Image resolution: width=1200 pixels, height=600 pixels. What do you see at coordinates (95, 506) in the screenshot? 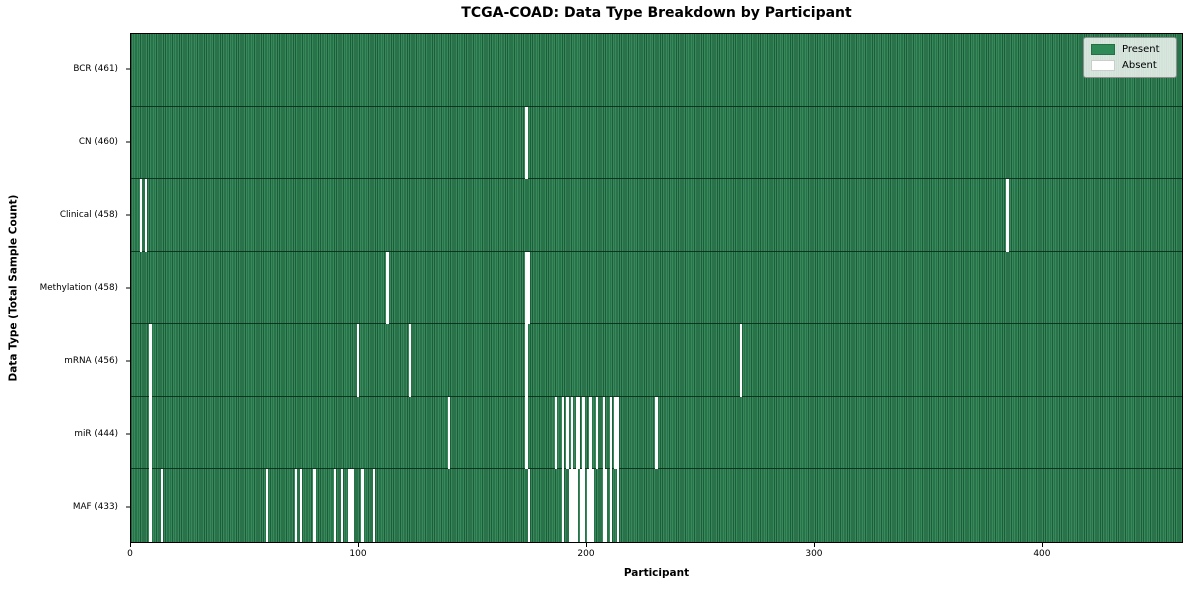
I see `y-tick-label: MAF (433)` at bounding box center [95, 506].